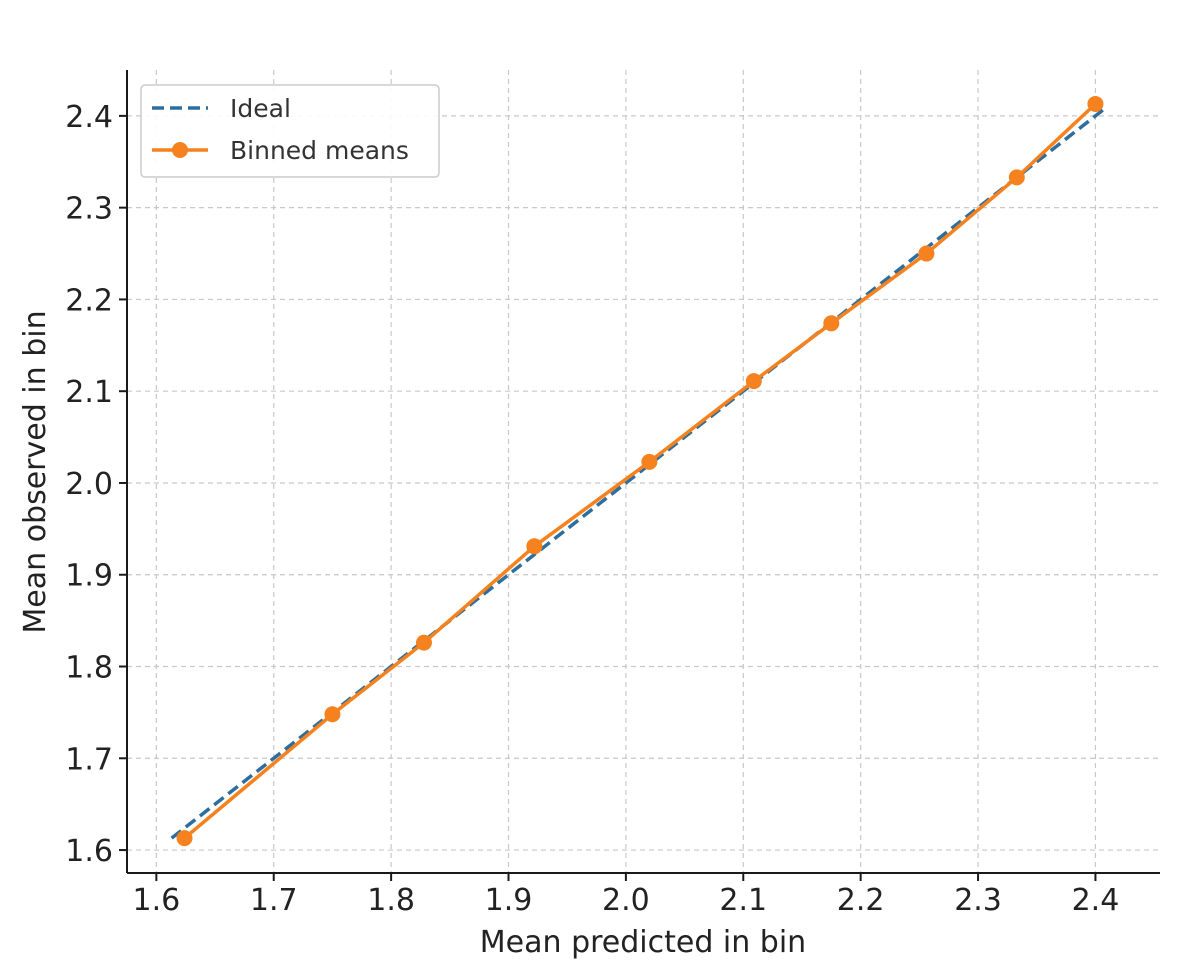 The width and height of the screenshot is (1180, 980). What do you see at coordinates (643, 942) in the screenshot?
I see `x-axis-label: Mean predicted in bin` at bounding box center [643, 942].